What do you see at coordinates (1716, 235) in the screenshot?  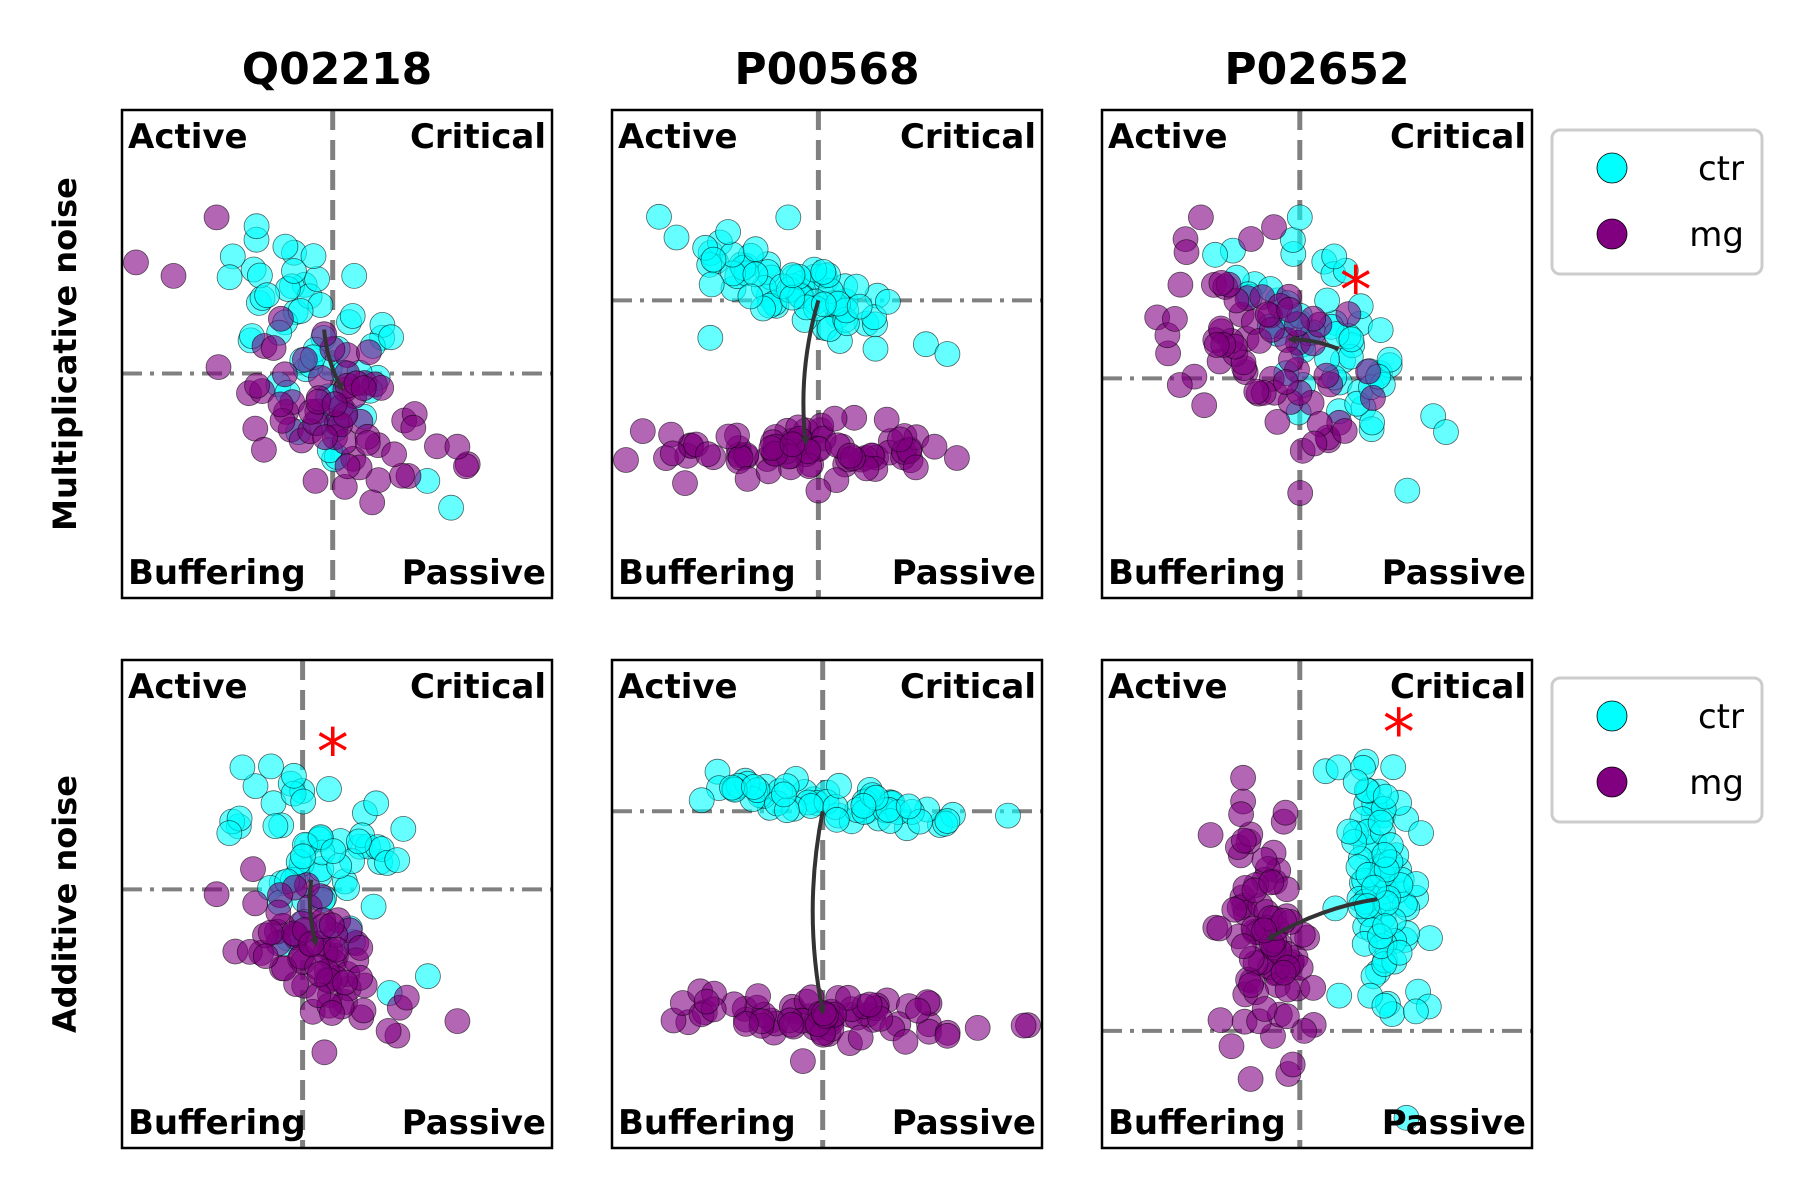 I see `legend-label-mg: mg` at bounding box center [1716, 235].